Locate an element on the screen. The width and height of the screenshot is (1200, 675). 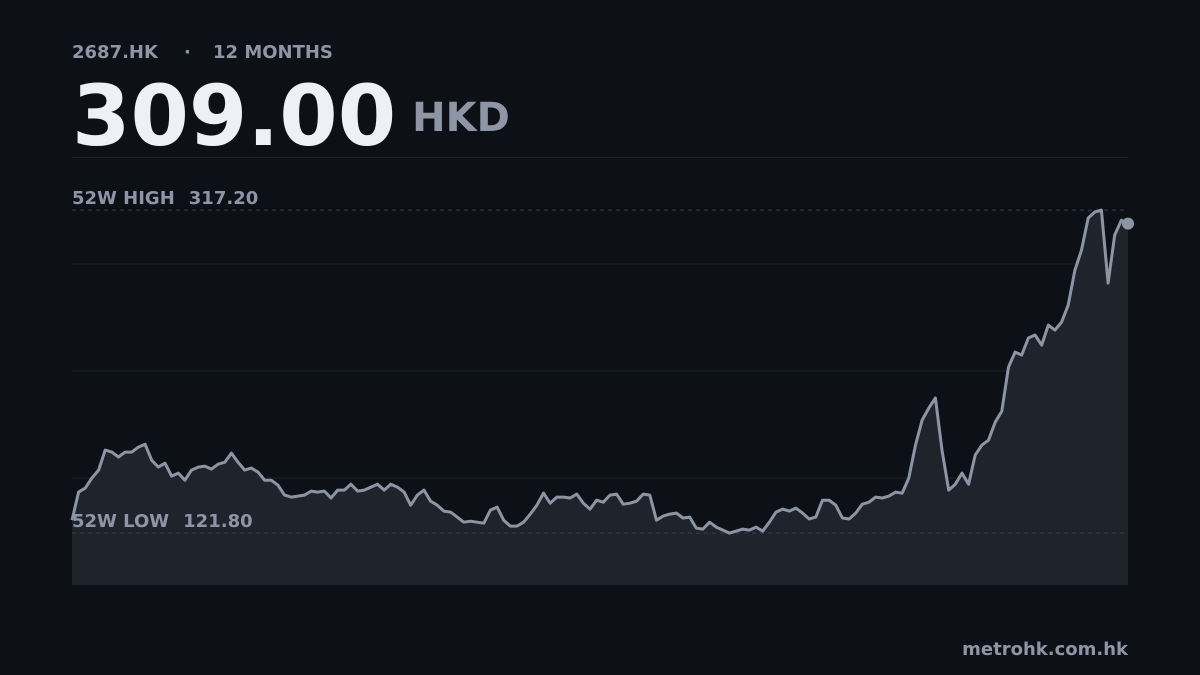
reference-value: 317.20 is located at coordinates (223, 198).